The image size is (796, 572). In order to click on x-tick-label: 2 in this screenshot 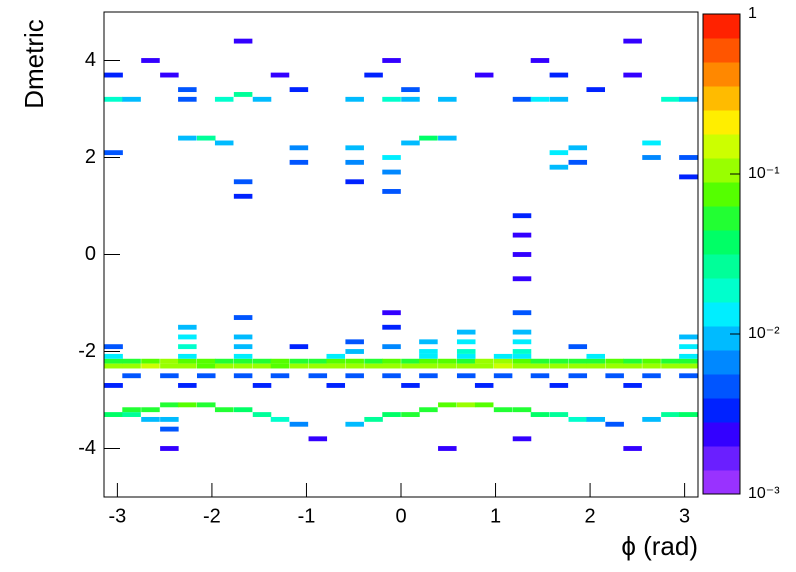, I will do `click(590, 516)`.